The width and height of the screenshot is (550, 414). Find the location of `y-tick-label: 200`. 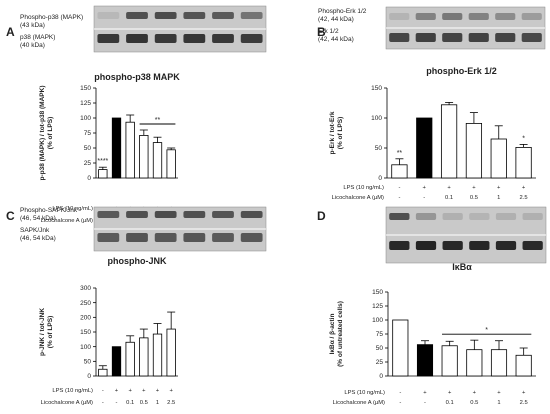

y-tick-label: 200 is located at coordinates (85, 318).